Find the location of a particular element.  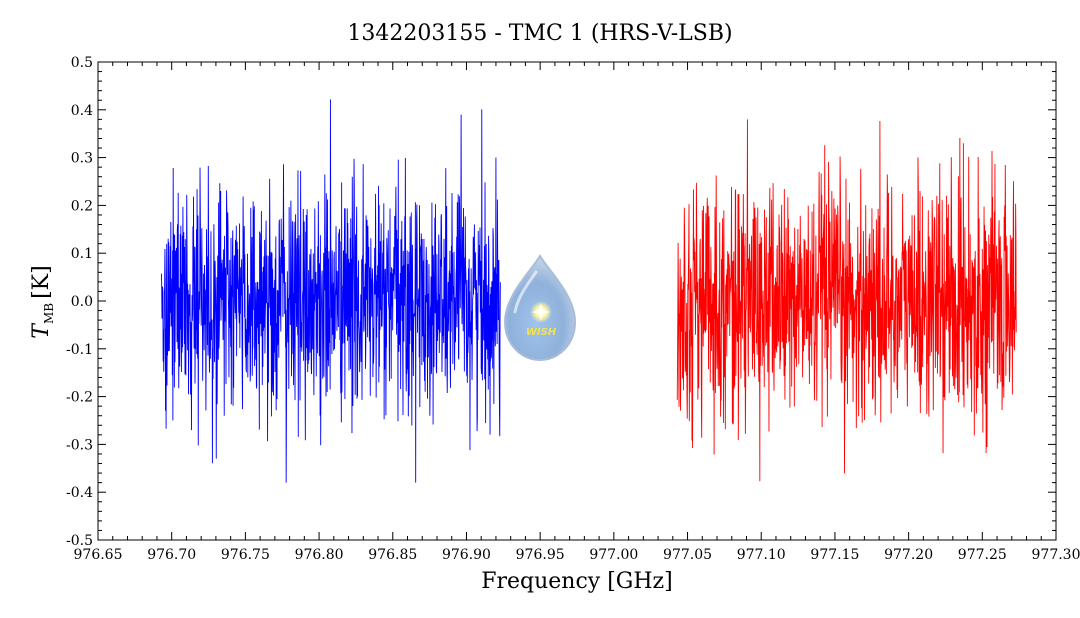

x-tick-label: 977.05 is located at coordinates (687, 555).